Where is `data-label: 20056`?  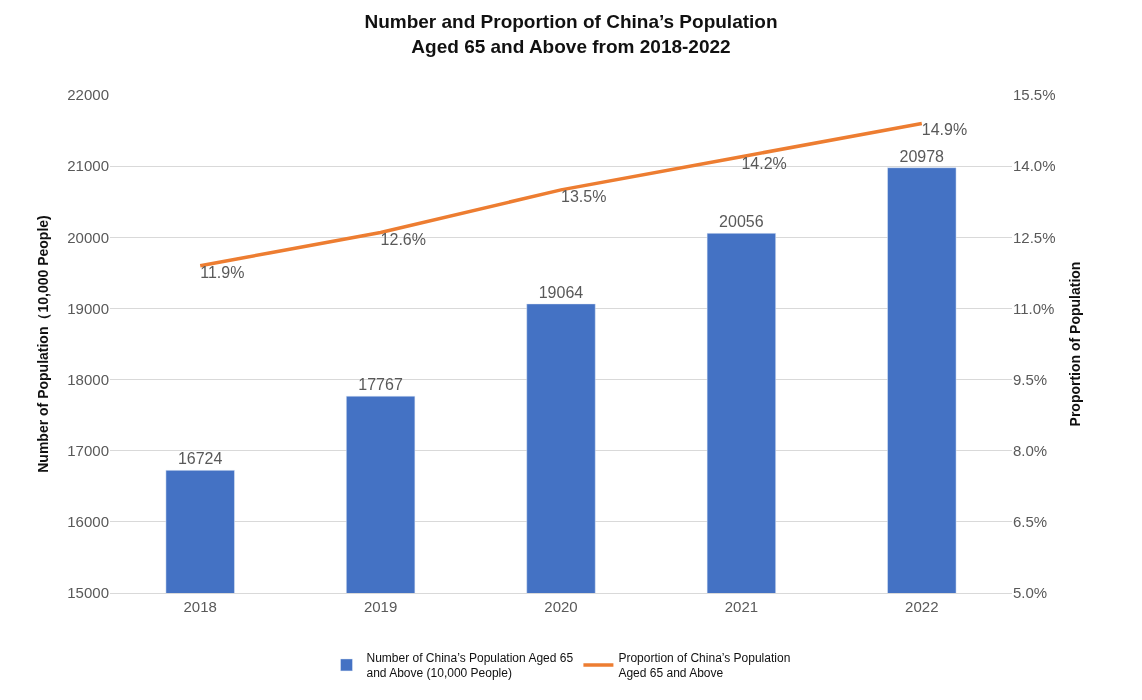 data-label: 20056 is located at coordinates (741, 222).